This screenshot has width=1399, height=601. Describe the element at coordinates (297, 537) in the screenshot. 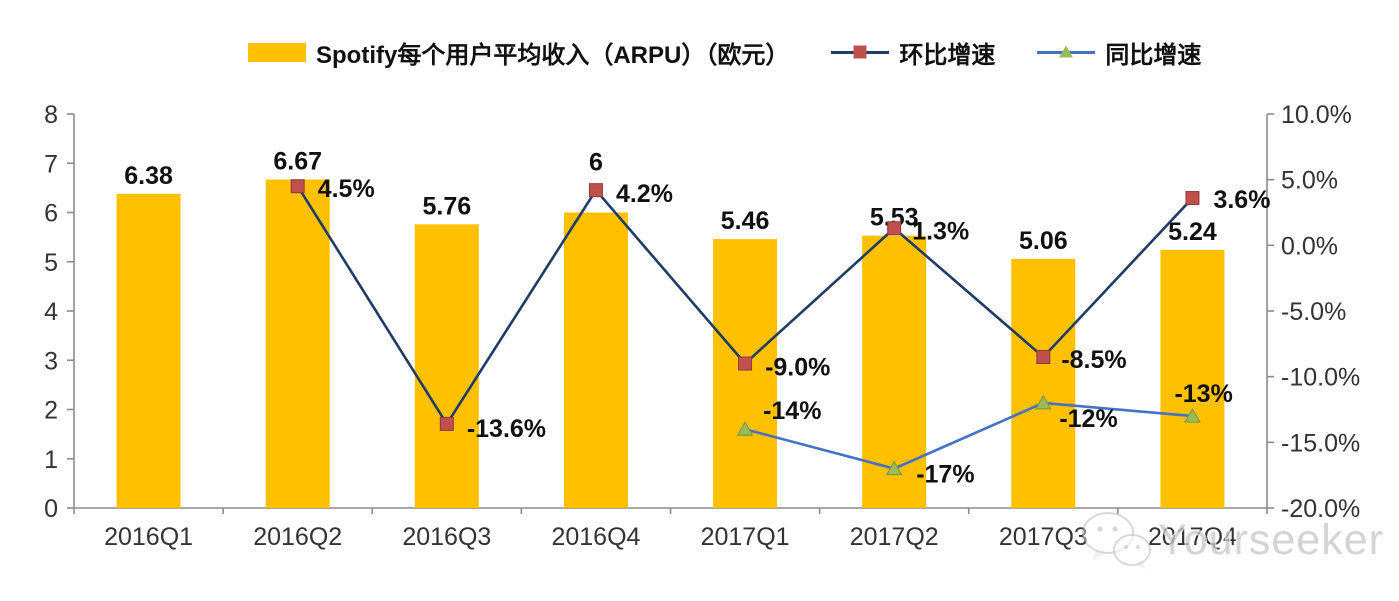

I see `x-axis-category-label: 2016Q2` at that location.